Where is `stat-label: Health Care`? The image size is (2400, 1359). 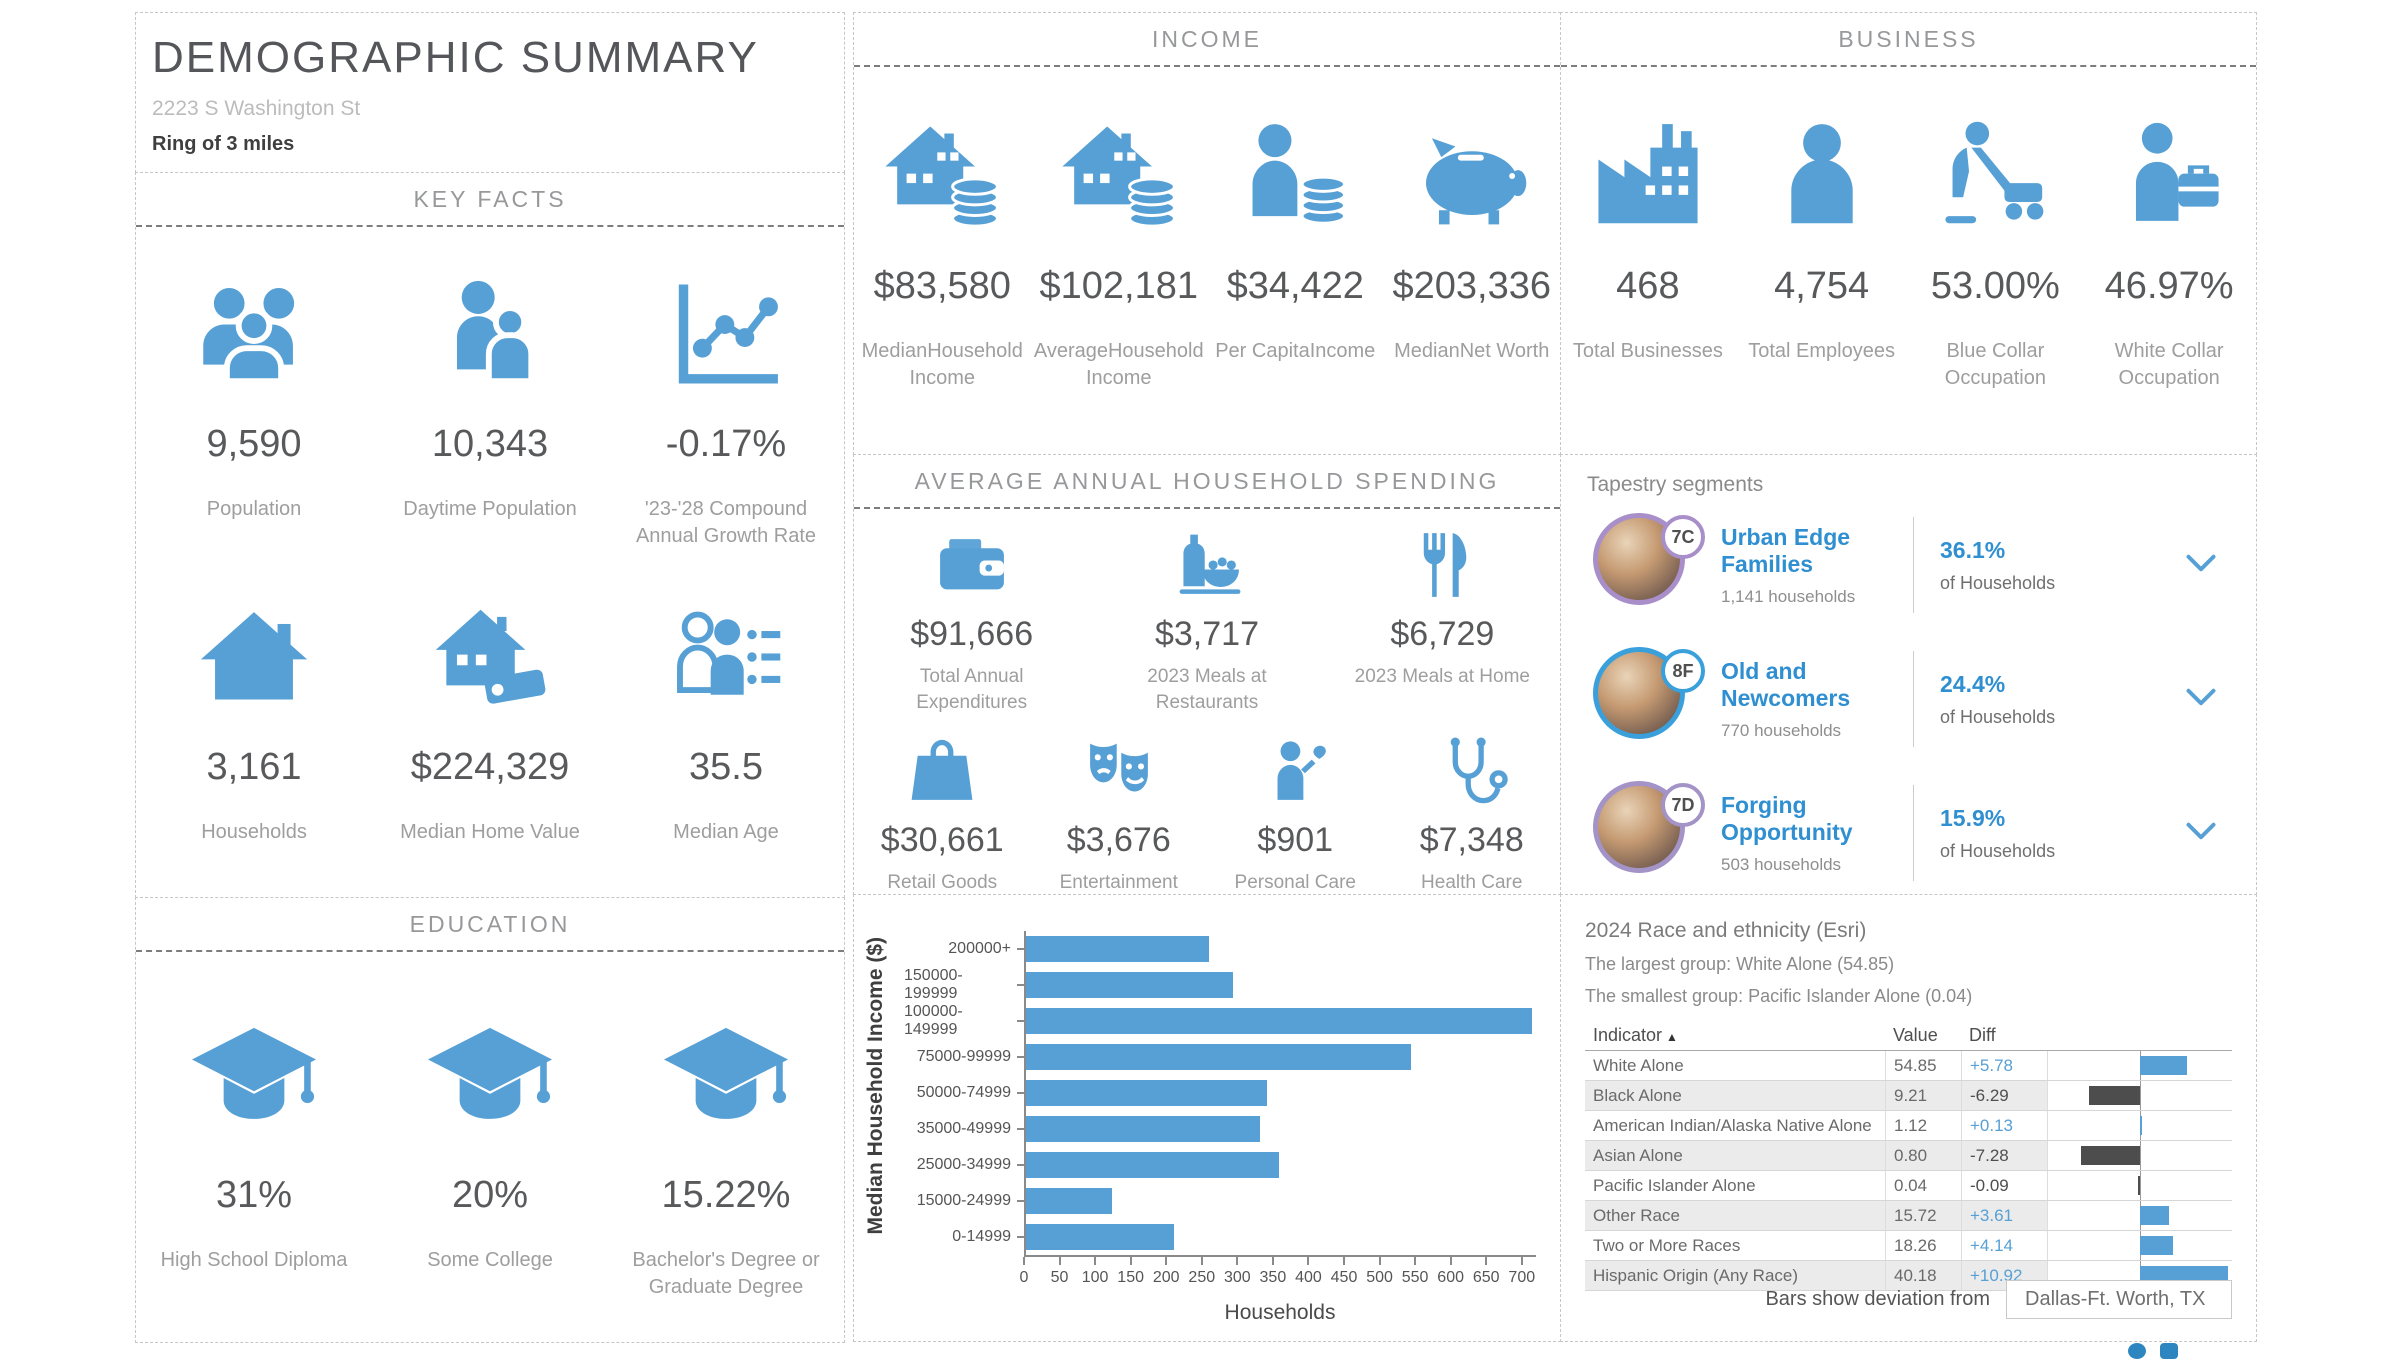 stat-label: Health Care is located at coordinates (1472, 883).